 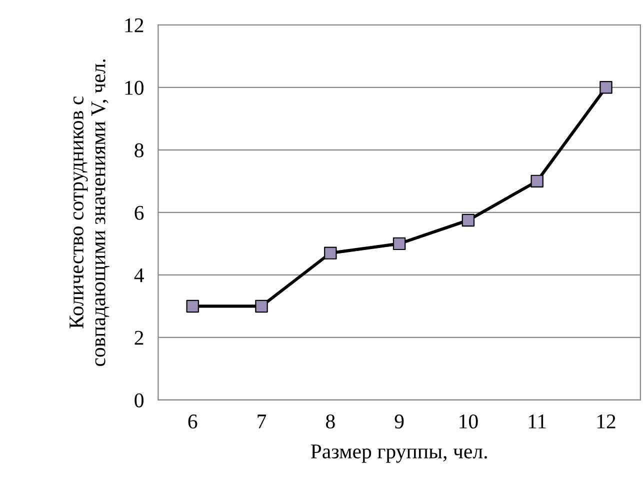 What do you see at coordinates (139, 400) in the screenshot?
I see `y-tick-label: 0` at bounding box center [139, 400].